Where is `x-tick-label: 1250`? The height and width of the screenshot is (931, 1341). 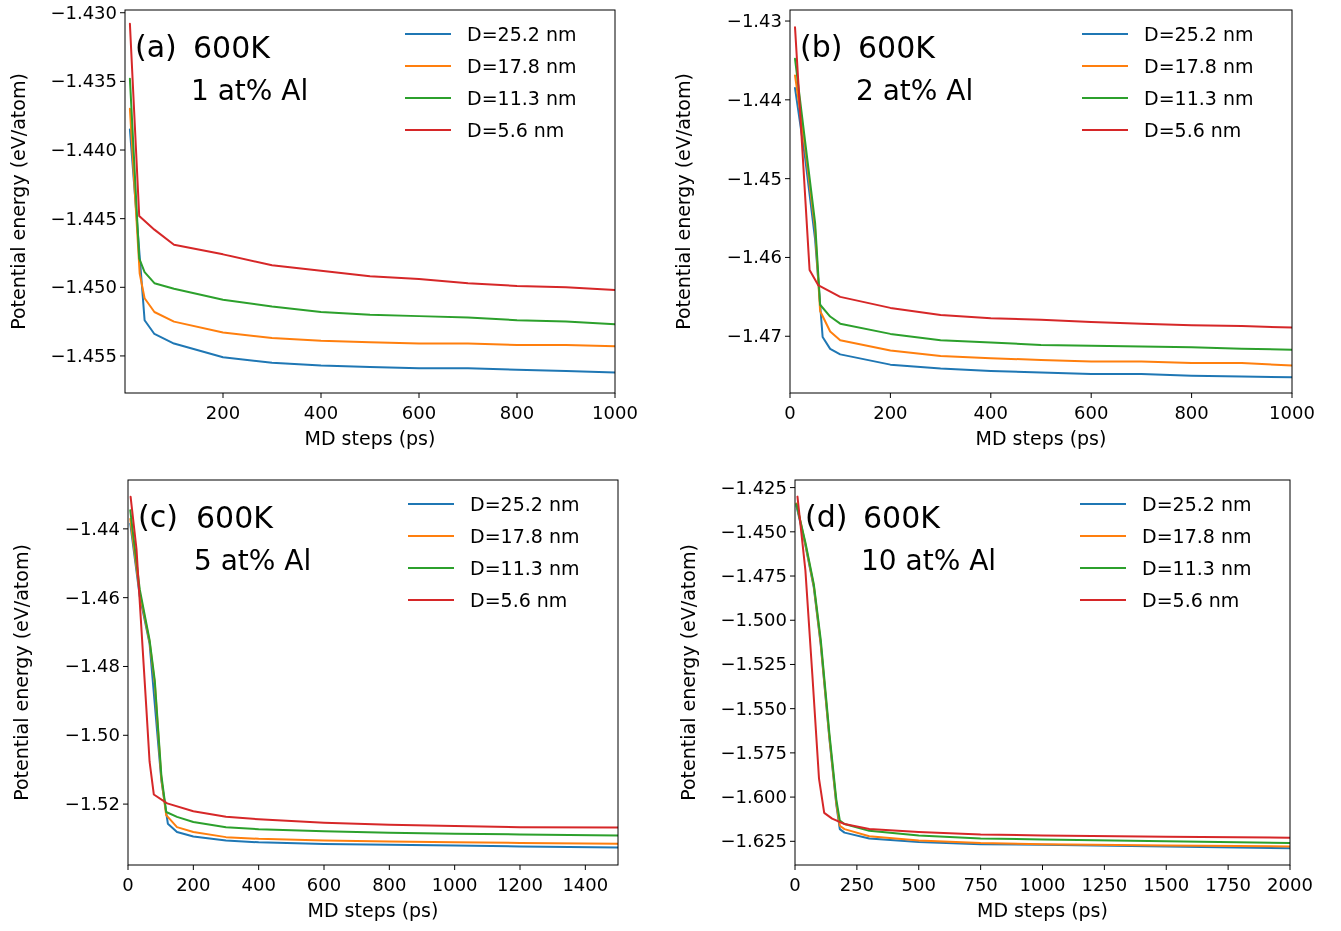 x-tick-label: 1250 is located at coordinates (1104, 884).